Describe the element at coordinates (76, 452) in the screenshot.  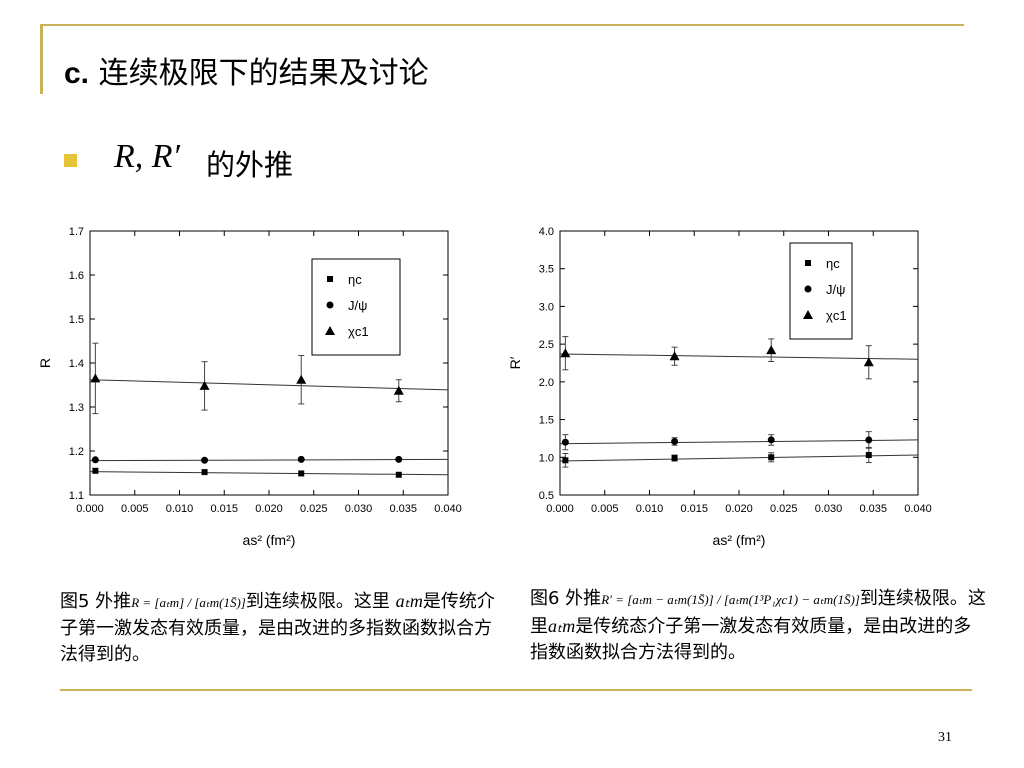
I see `y-tick-label: 1.2` at that location.